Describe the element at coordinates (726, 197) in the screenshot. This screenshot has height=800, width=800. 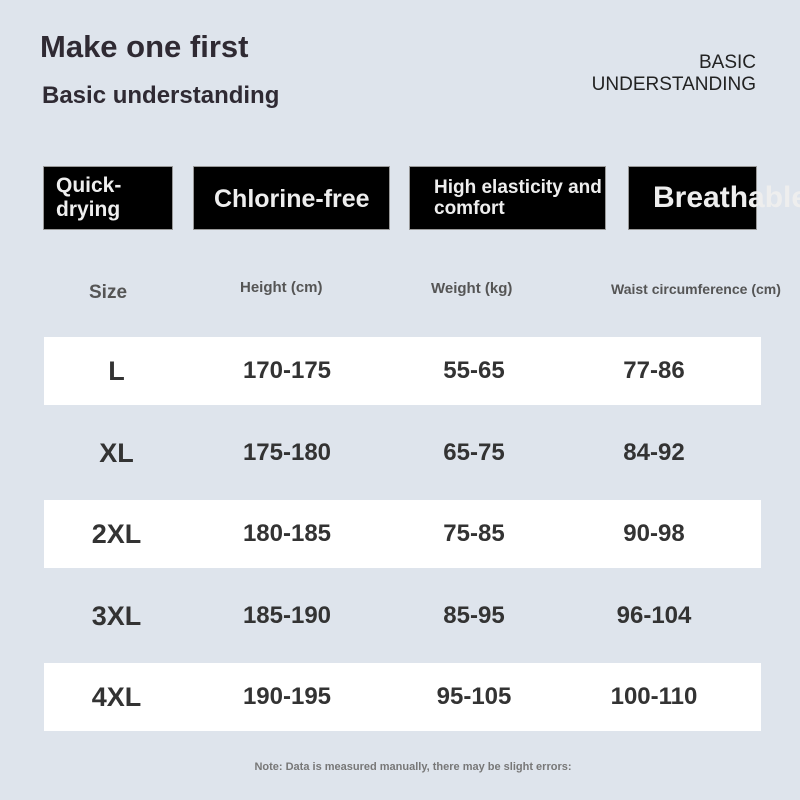
I see `feature-label: Breathable` at that location.